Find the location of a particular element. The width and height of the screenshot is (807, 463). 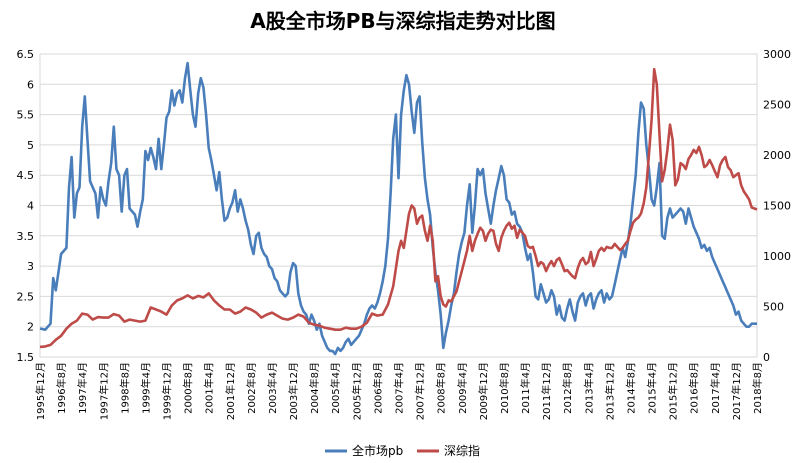

legend-label: 深综指 is located at coordinates (462, 450).